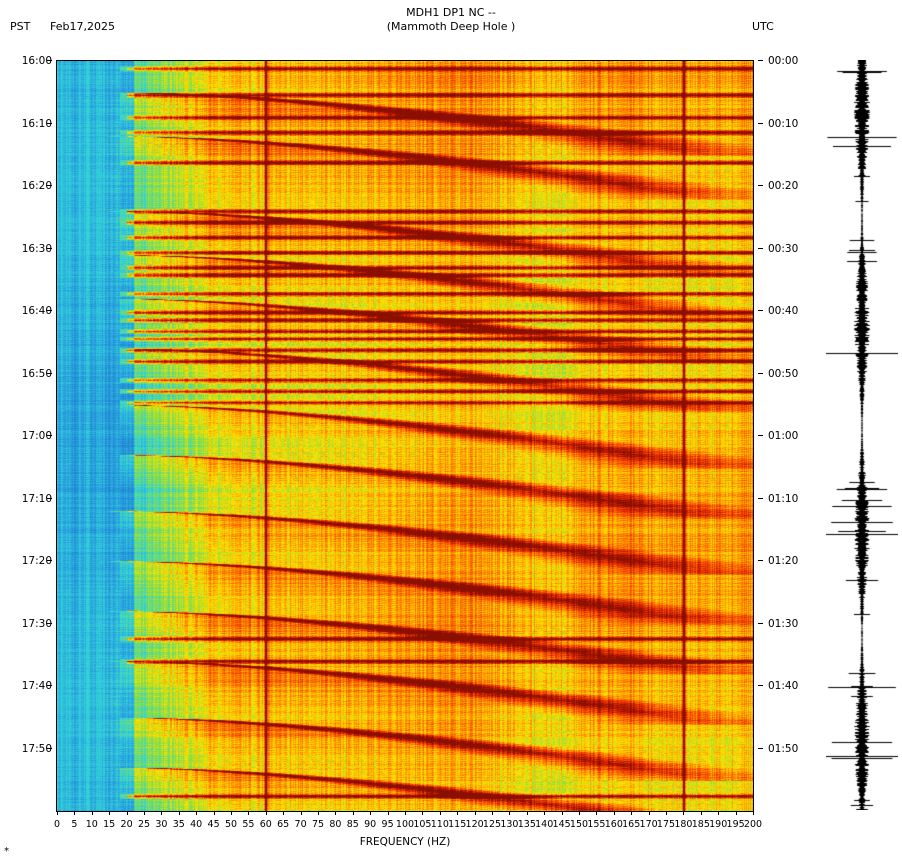 This screenshot has width=902, height=864. What do you see at coordinates (36, 311) in the screenshot?
I see `left-time-tick: 16:40` at bounding box center [36, 311].